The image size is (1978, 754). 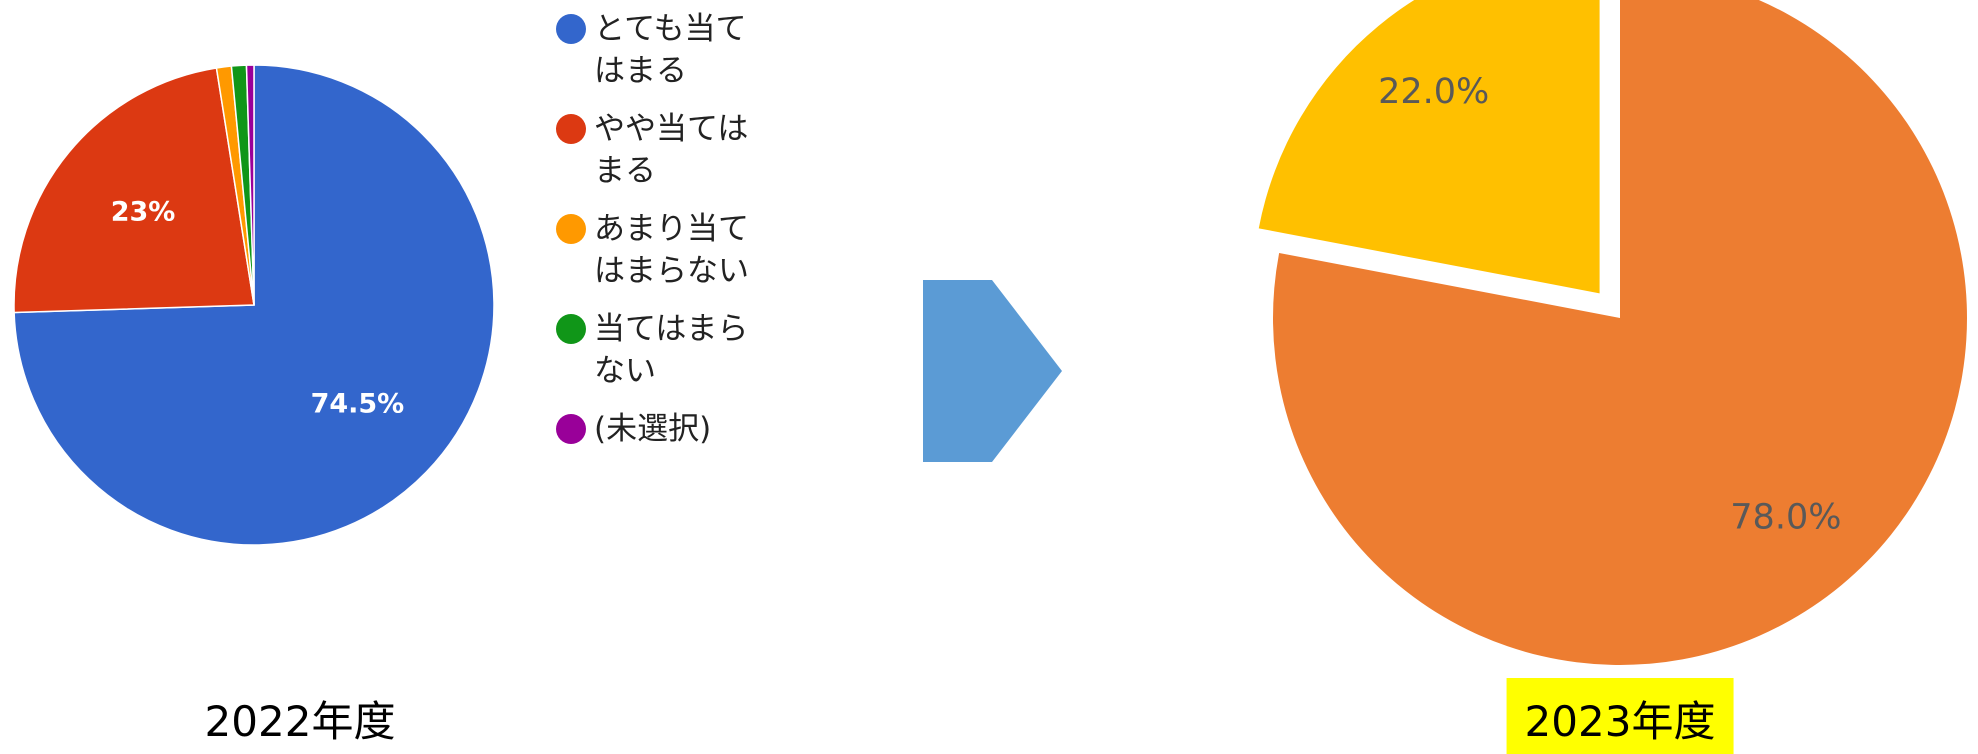 I want to click on chart-title: 2023年度, so click(x=1620, y=716).